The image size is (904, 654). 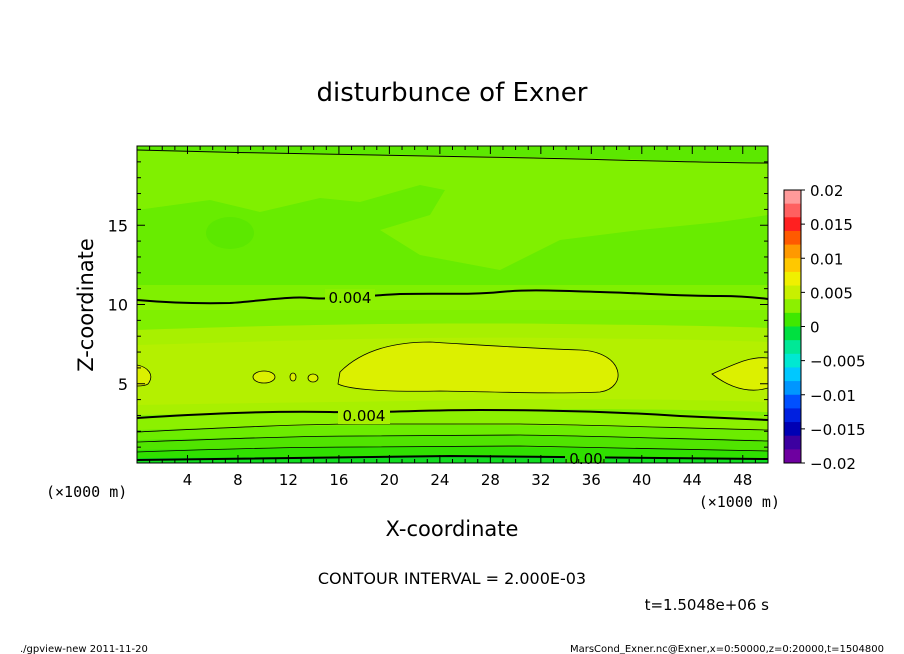 I want to click on field-band-top, so click(x=452, y=154).